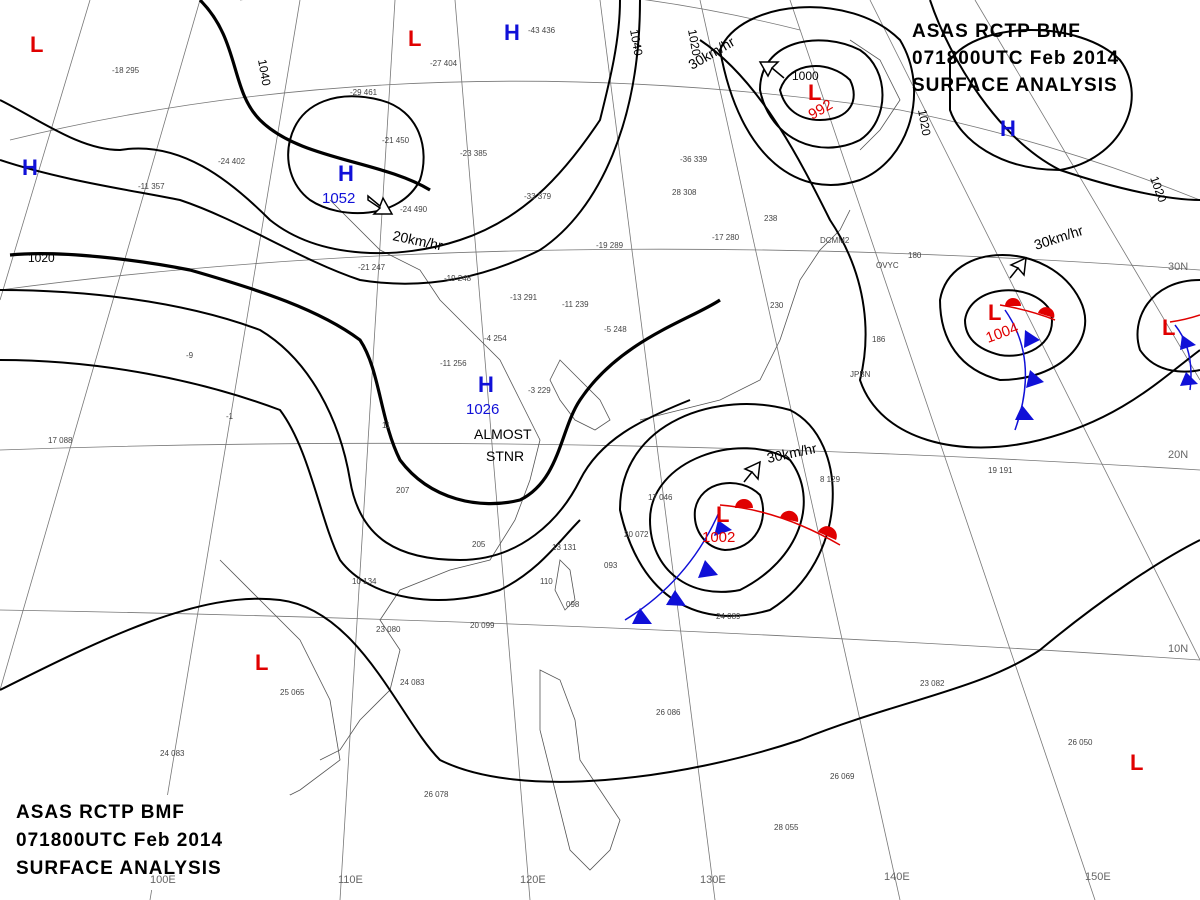 The width and height of the screenshot is (1200, 900). What do you see at coordinates (1087, 190) in the screenshot?
I see `meridian-170e` at bounding box center [1087, 190].